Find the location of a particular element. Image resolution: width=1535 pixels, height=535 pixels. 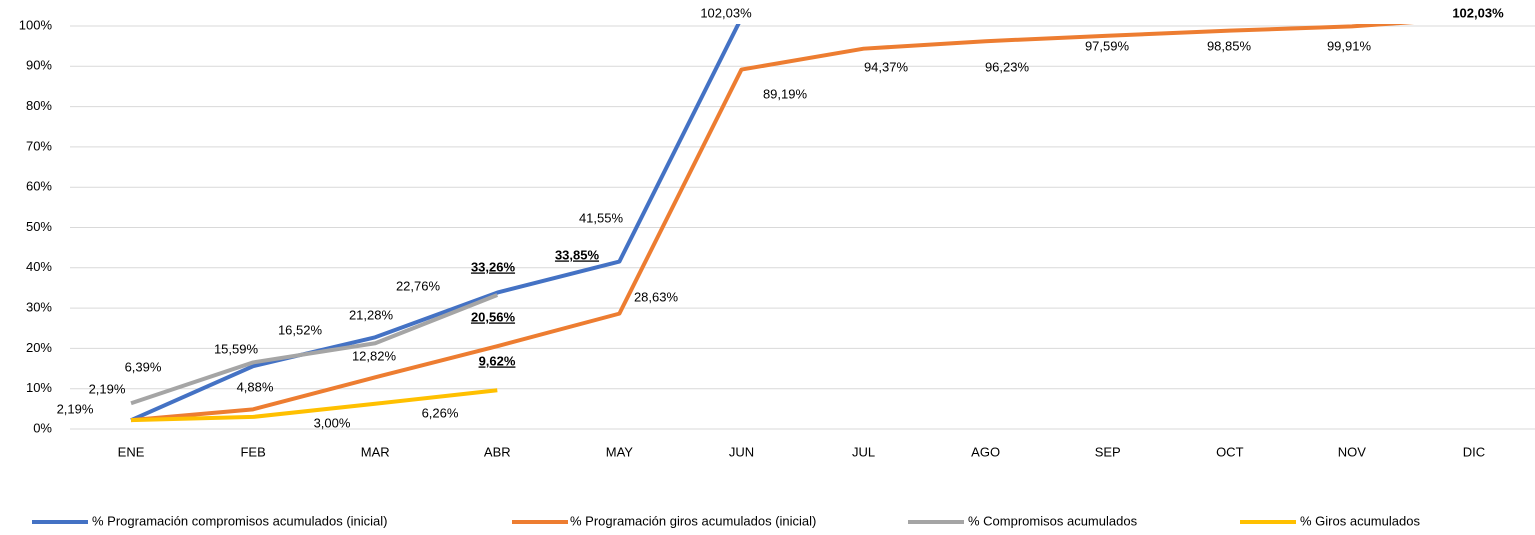

y-tick-label: 10% is located at coordinates (39, 387).